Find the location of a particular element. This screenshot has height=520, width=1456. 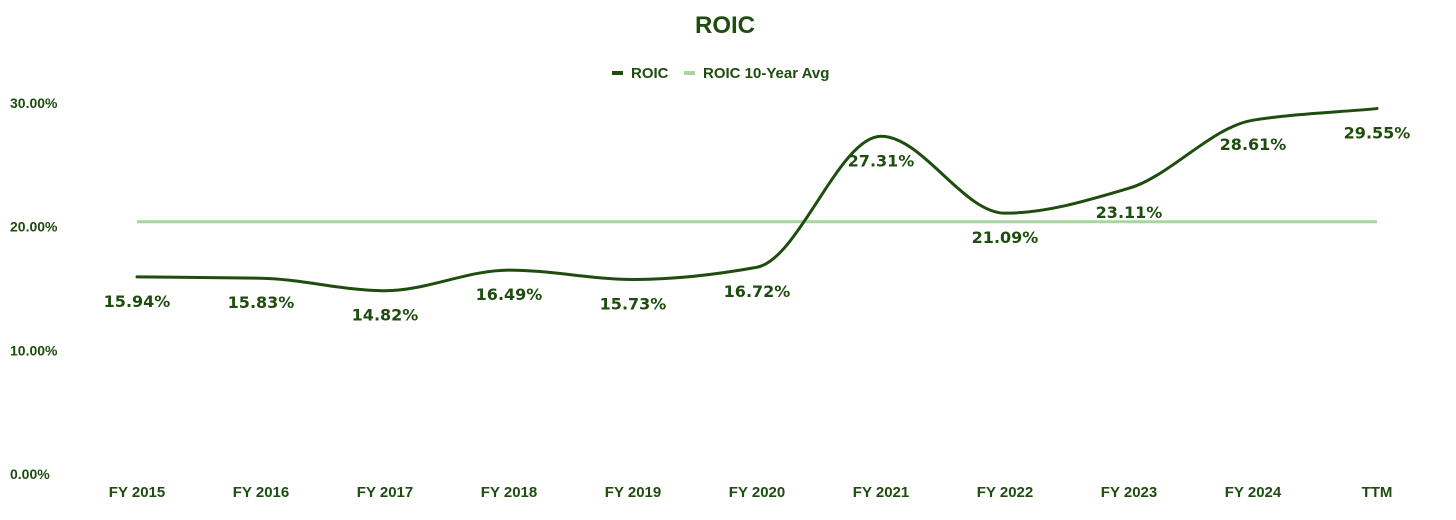

x-tick-label: FY 2020 is located at coordinates (757, 492).